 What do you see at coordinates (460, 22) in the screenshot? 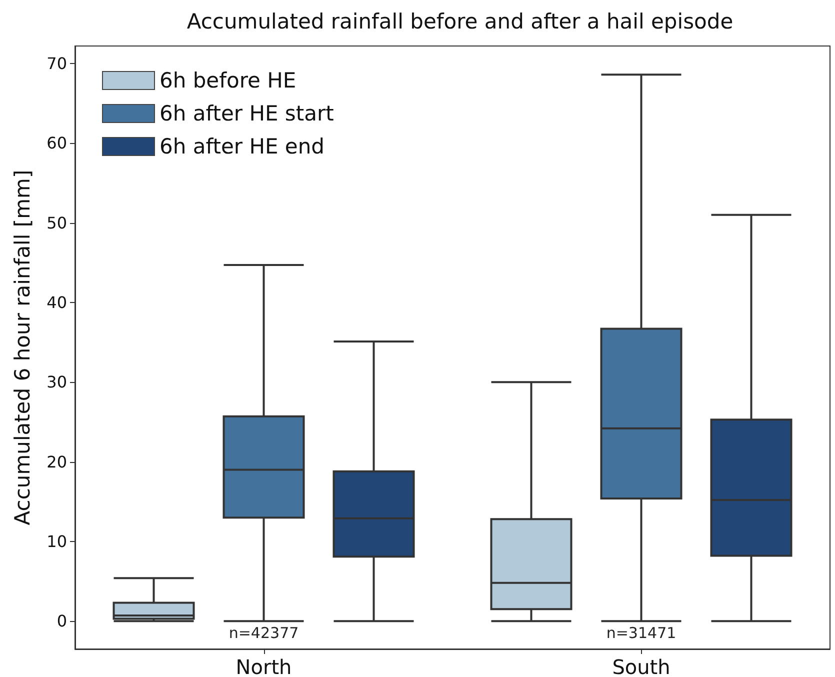
I see `chart-title: Accumulated rainfall before and after a hail episode` at bounding box center [460, 22].